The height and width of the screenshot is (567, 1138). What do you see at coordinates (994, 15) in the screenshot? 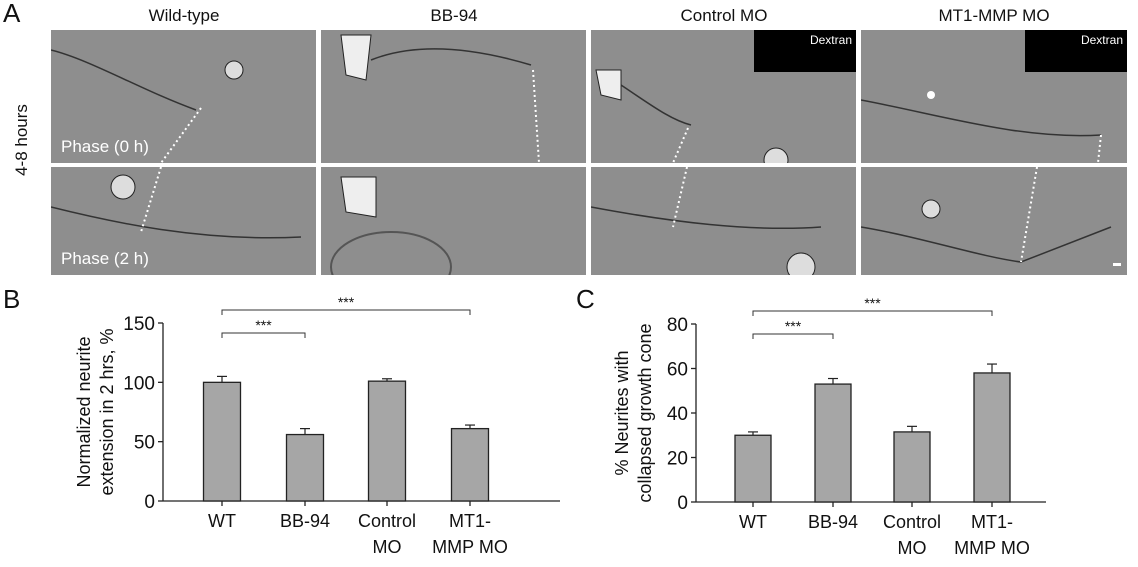
I see `column-title-mt1mmp-mo: MT1-MMP MO` at bounding box center [994, 15].